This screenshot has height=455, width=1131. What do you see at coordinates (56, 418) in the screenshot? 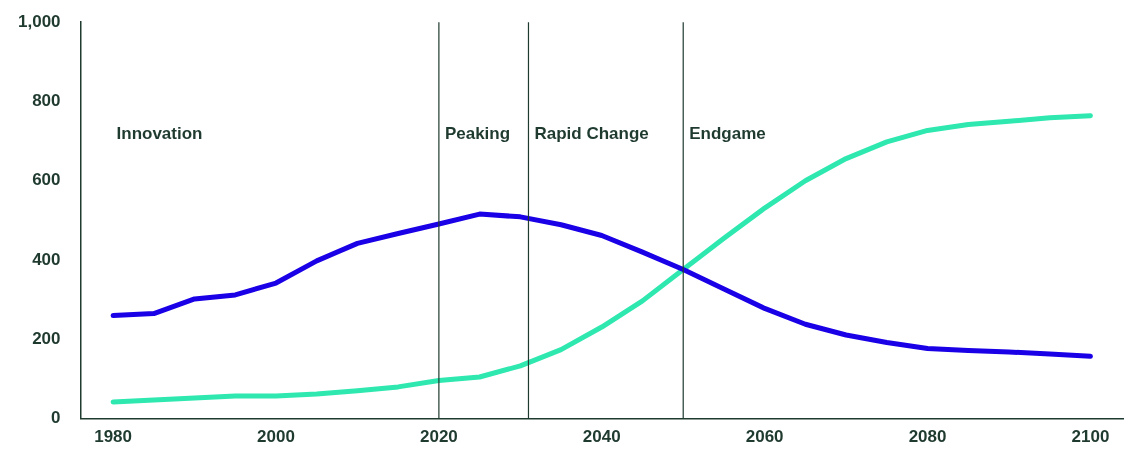
I see `y-tick-label: 0` at bounding box center [56, 418].